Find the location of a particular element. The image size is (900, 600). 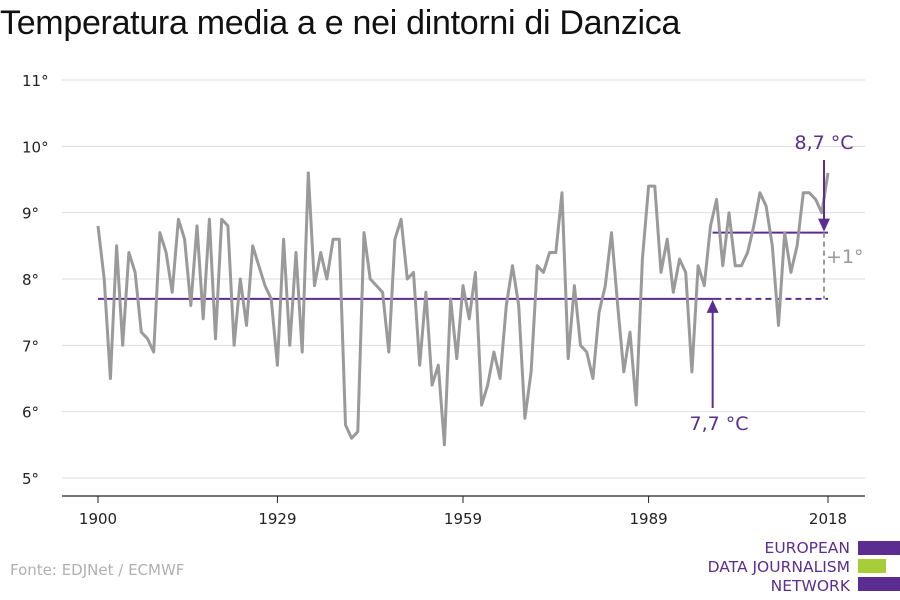

y-tick-label: 11° is located at coordinates (35, 81).